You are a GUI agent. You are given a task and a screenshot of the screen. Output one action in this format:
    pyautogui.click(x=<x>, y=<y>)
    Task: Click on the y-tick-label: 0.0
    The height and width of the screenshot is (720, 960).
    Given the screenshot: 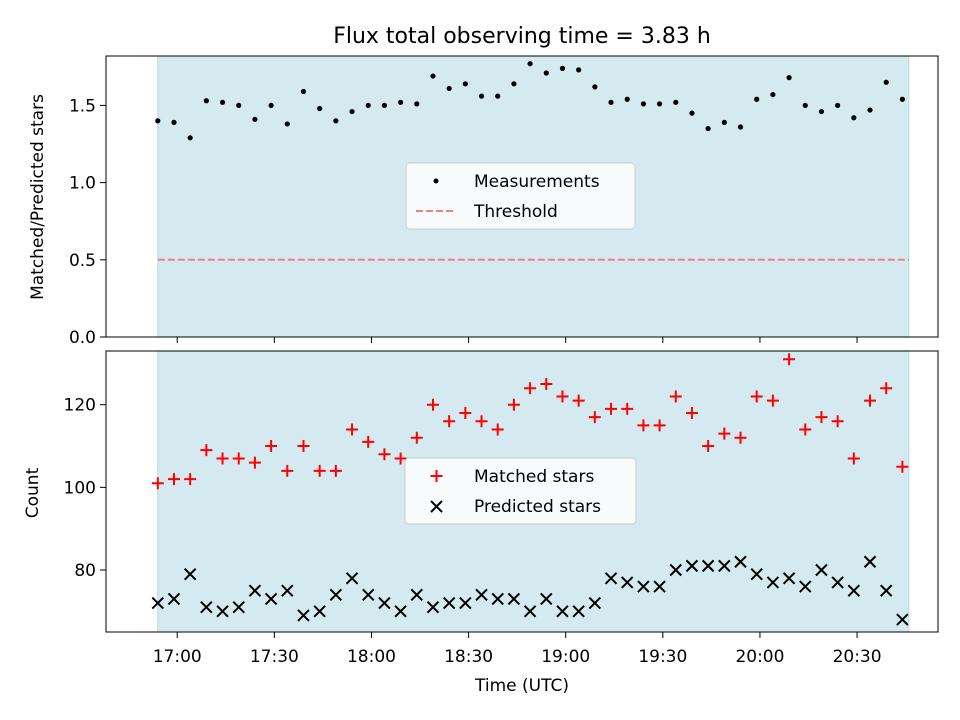 What is the action you would take?
    pyautogui.click(x=82, y=338)
    